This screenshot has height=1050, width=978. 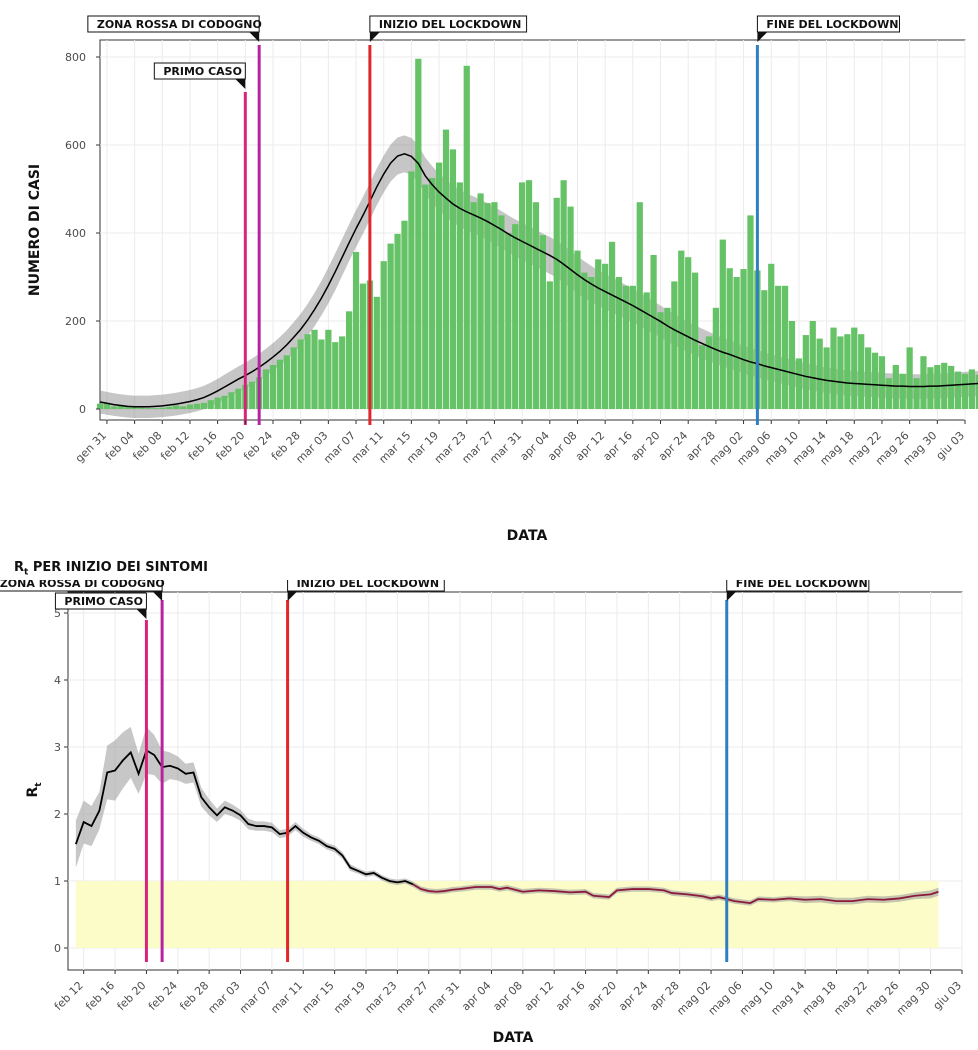 What do you see at coordinates (82, 585) in the screenshot?
I see `rt-event-label-1: ZONA ROSSA DI CODOGNO` at bounding box center [82, 585].